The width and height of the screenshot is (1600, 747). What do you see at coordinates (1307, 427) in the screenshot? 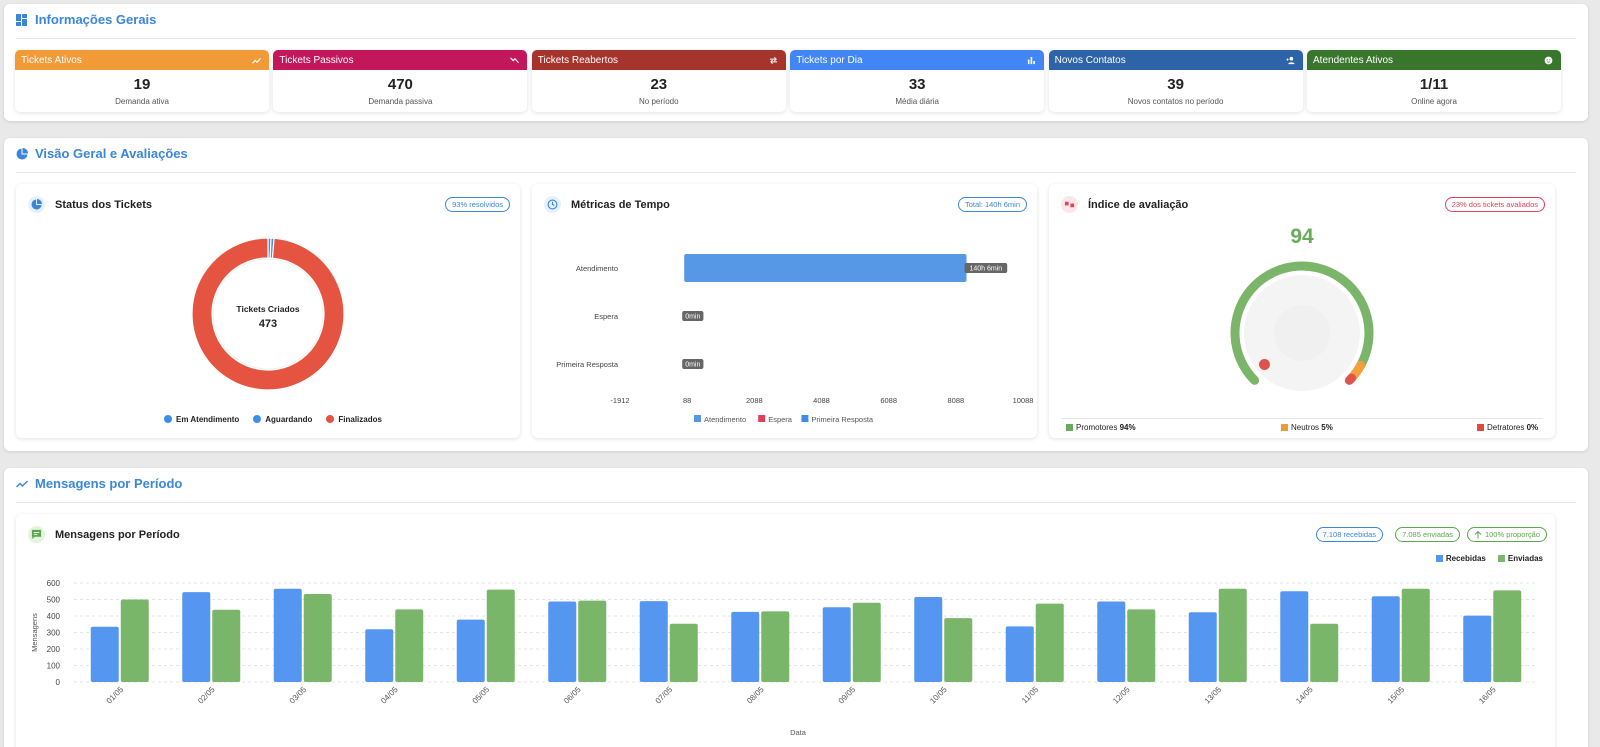
I see `rating-legend-neutrals: Neutros 5%` at bounding box center [1307, 427].